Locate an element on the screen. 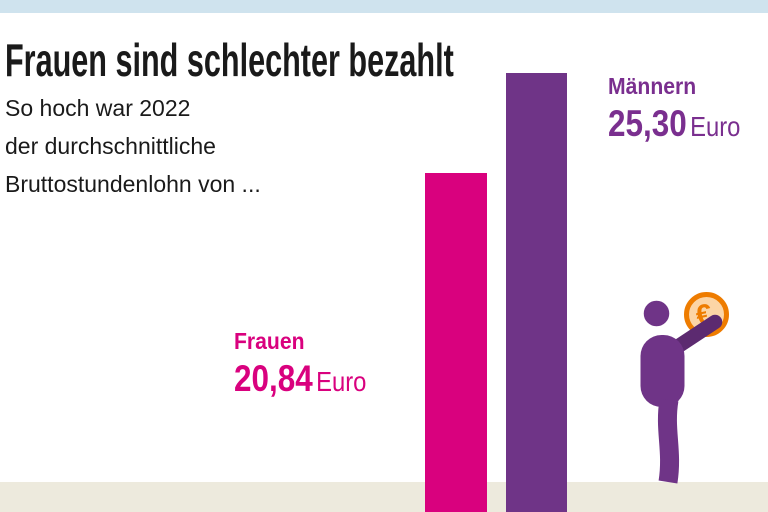 Image resolution: width=768 pixels, height=512 pixels. person-with-coin-illustration: € is located at coordinates (684, 388).